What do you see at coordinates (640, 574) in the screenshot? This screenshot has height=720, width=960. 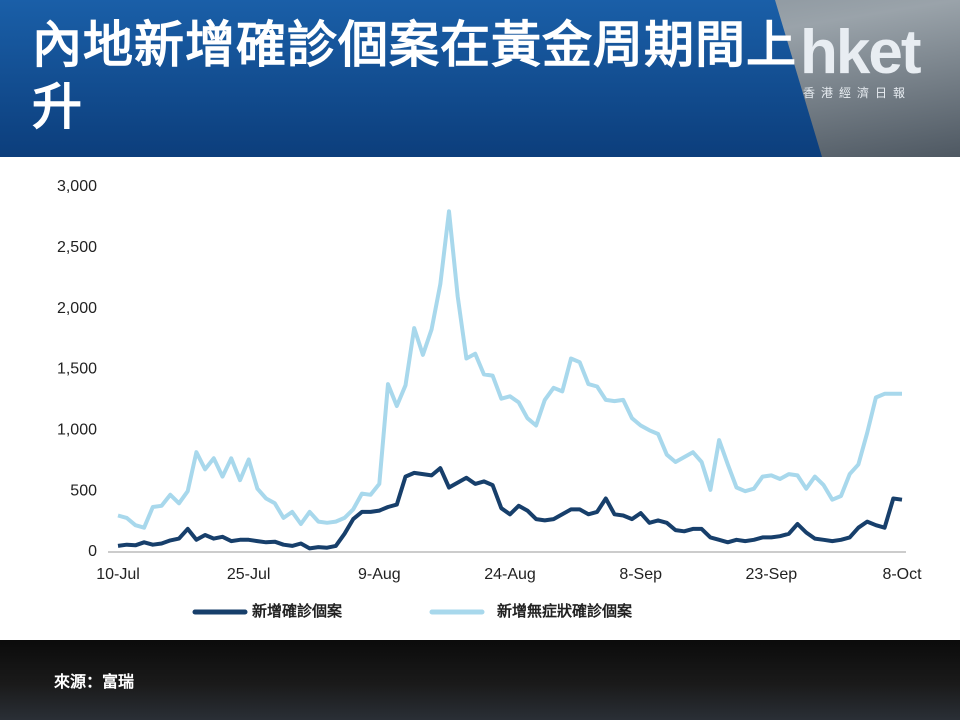 I see `x-tick-label: 8-Sep` at bounding box center [640, 574].